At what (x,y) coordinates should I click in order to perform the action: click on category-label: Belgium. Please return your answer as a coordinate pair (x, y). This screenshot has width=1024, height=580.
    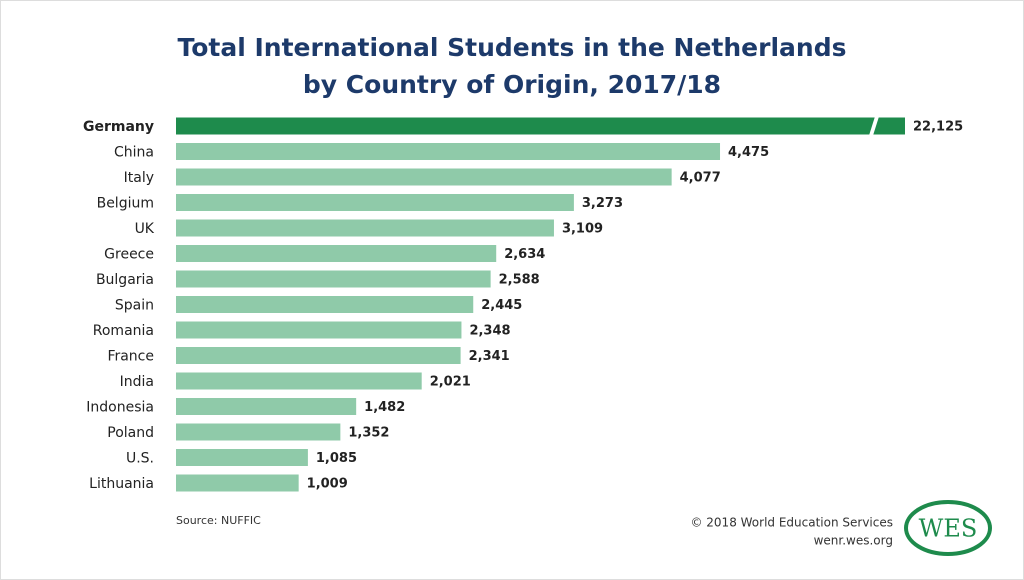
    Looking at the image, I should click on (125, 204).